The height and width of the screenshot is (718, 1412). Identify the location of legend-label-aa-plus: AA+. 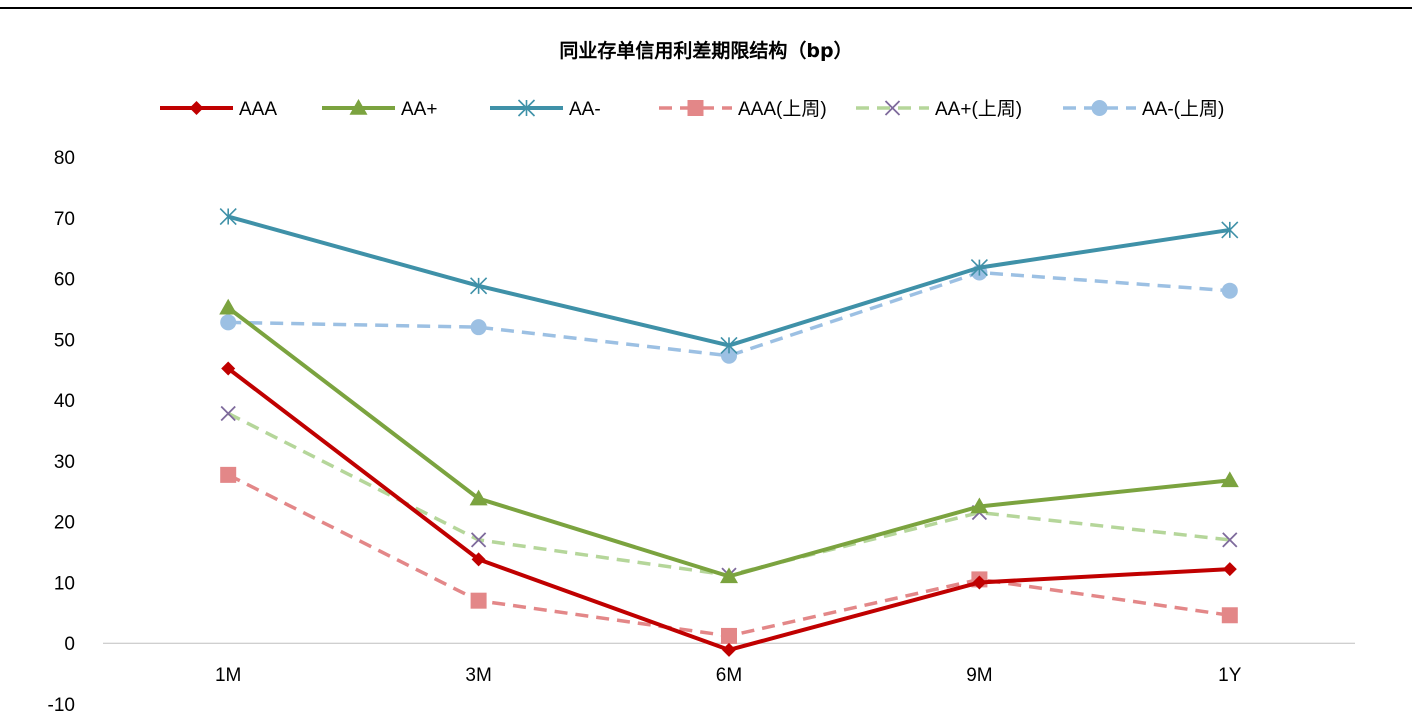
(419, 109).